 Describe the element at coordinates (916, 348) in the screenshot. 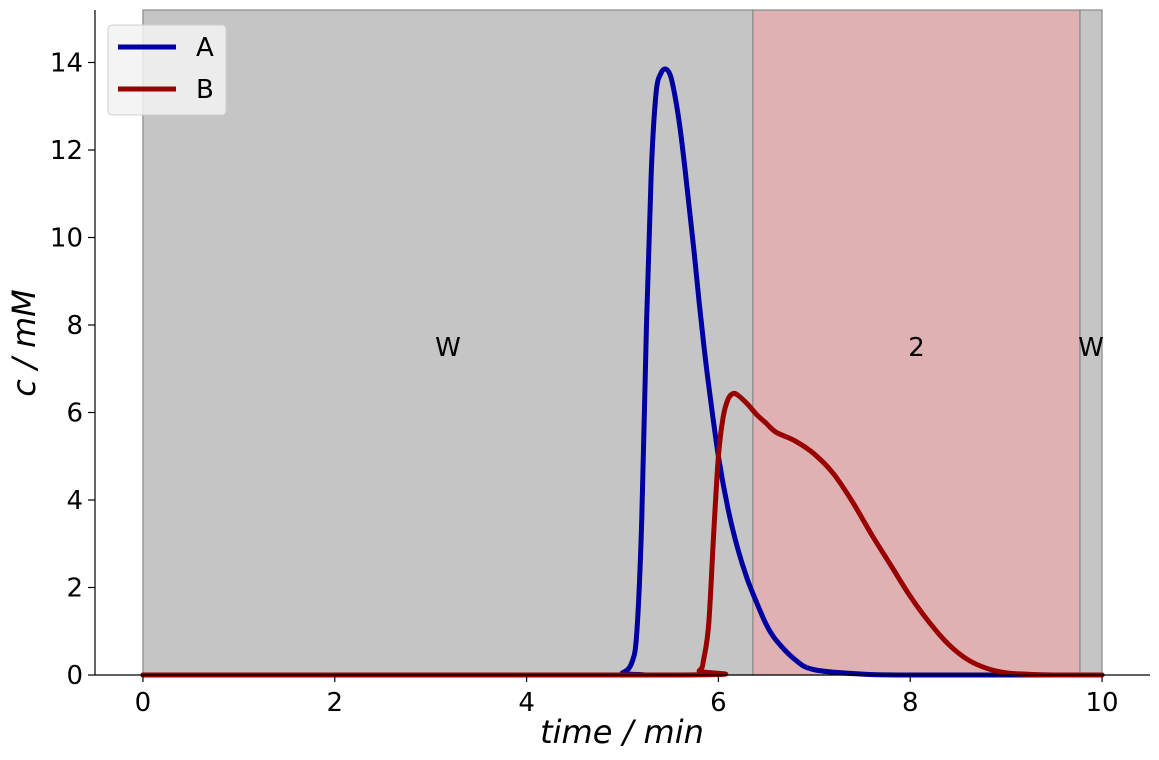

I see `region-label-2: 2` at that location.